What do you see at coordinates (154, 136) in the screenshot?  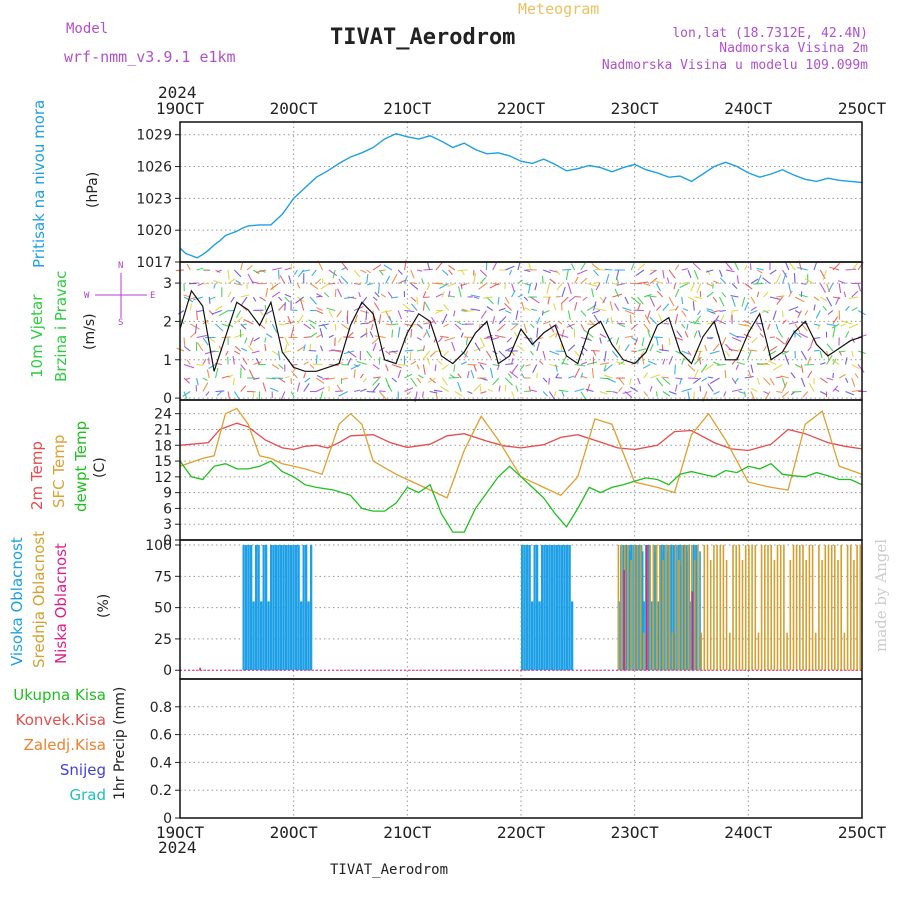 I see `y-tick-label: 1029` at bounding box center [154, 136].